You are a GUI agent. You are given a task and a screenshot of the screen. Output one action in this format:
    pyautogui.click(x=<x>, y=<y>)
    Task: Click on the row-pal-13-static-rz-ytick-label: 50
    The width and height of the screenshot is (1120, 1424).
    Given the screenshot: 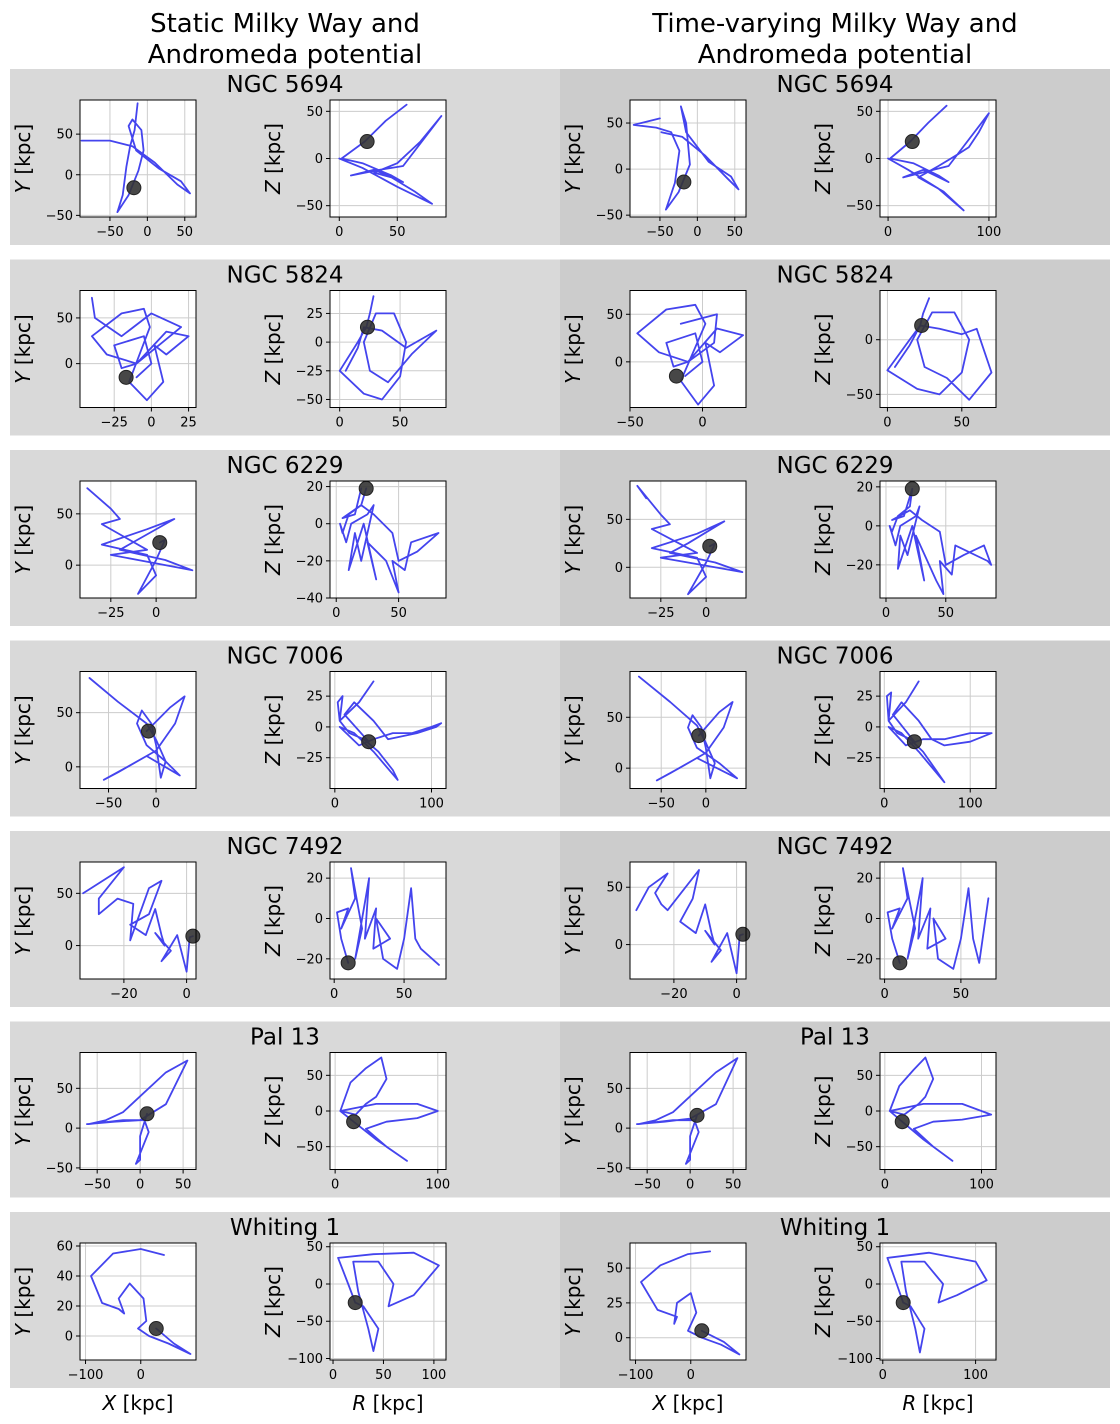 What is the action you would take?
    pyautogui.click(x=314, y=1076)
    